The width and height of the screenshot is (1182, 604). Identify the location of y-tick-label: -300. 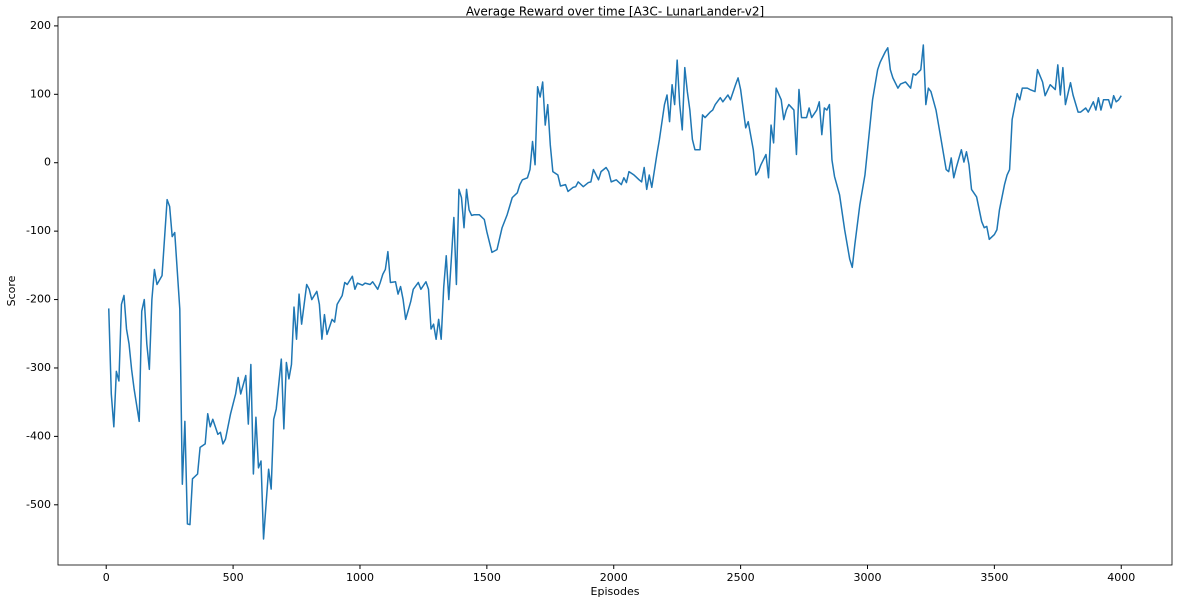
(38, 367).